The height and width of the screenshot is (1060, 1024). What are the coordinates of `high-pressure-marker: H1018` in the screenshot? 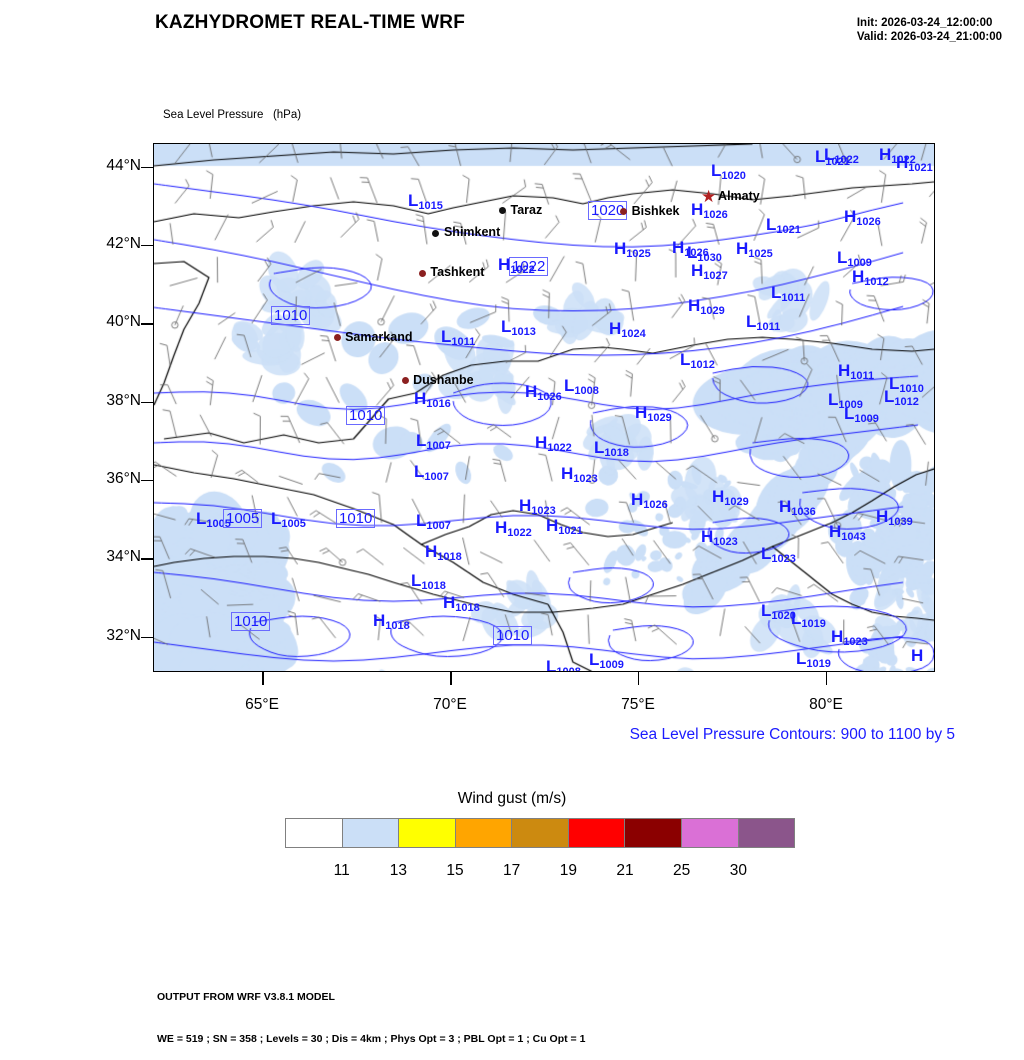 It's located at (461, 603).